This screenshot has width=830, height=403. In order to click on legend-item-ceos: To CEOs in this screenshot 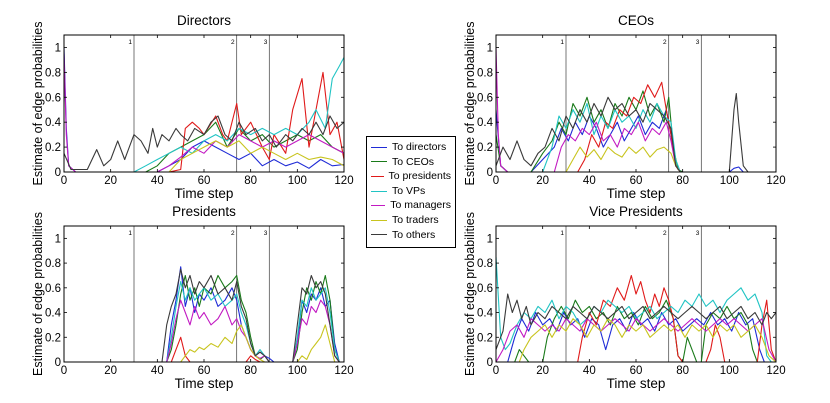, I will do `click(411, 162)`.